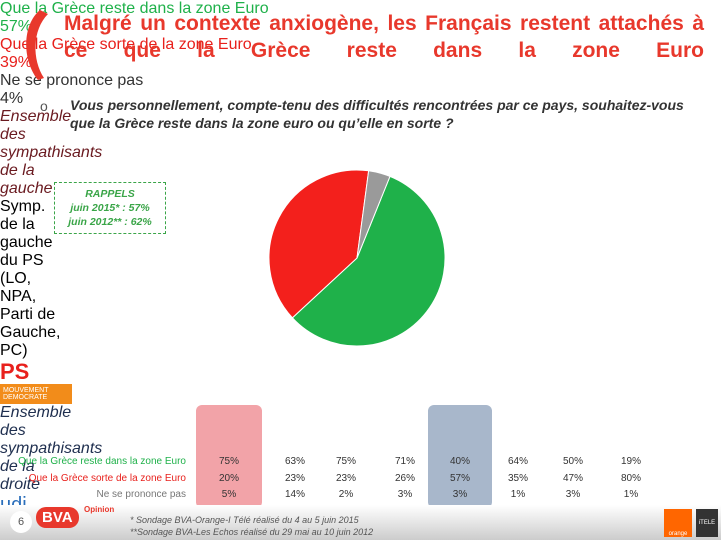 The image size is (721, 540). What do you see at coordinates (110, 194) in the screenshot?
I see `reminder-title: RAPPELS` at bounding box center [110, 194].